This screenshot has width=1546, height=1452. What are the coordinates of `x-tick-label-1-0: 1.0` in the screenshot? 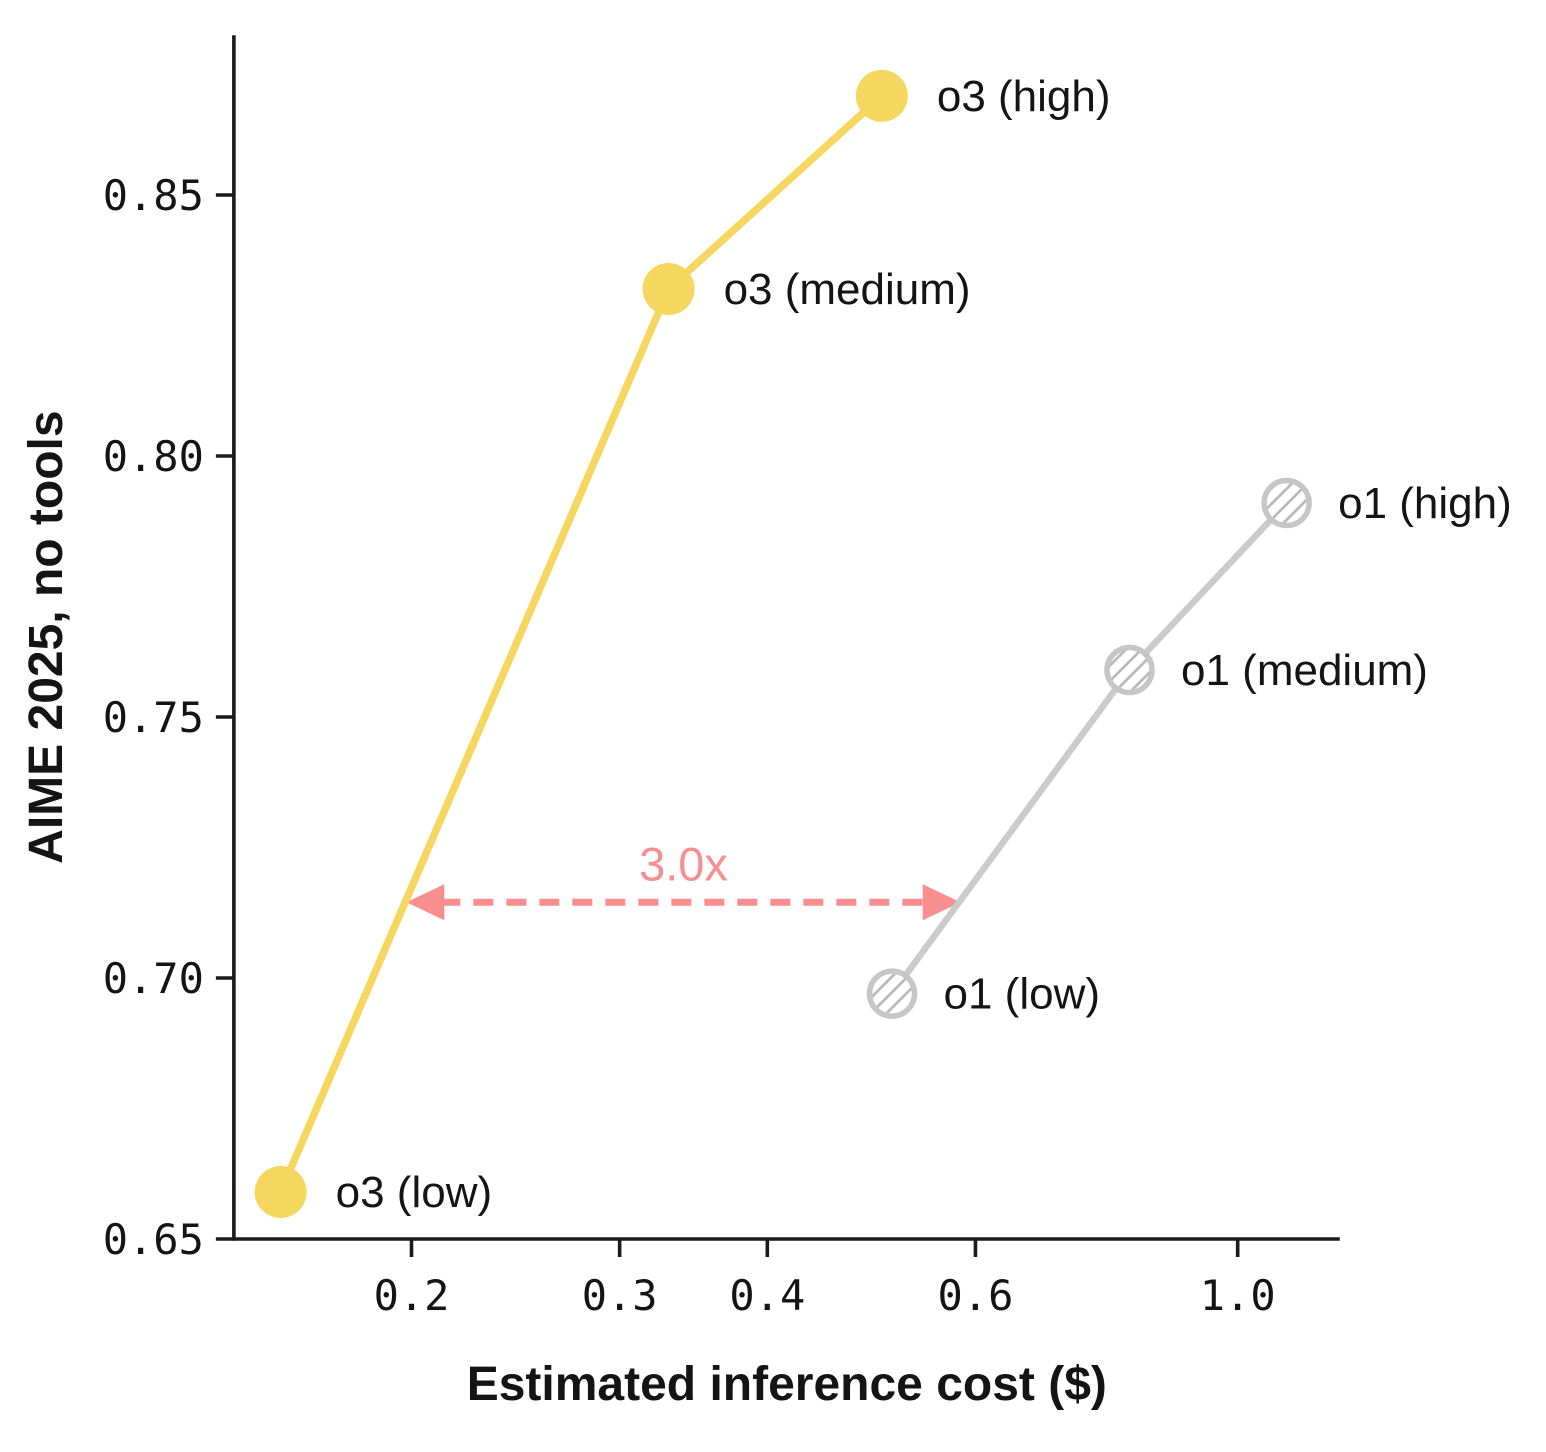 It's located at (1238, 1295).